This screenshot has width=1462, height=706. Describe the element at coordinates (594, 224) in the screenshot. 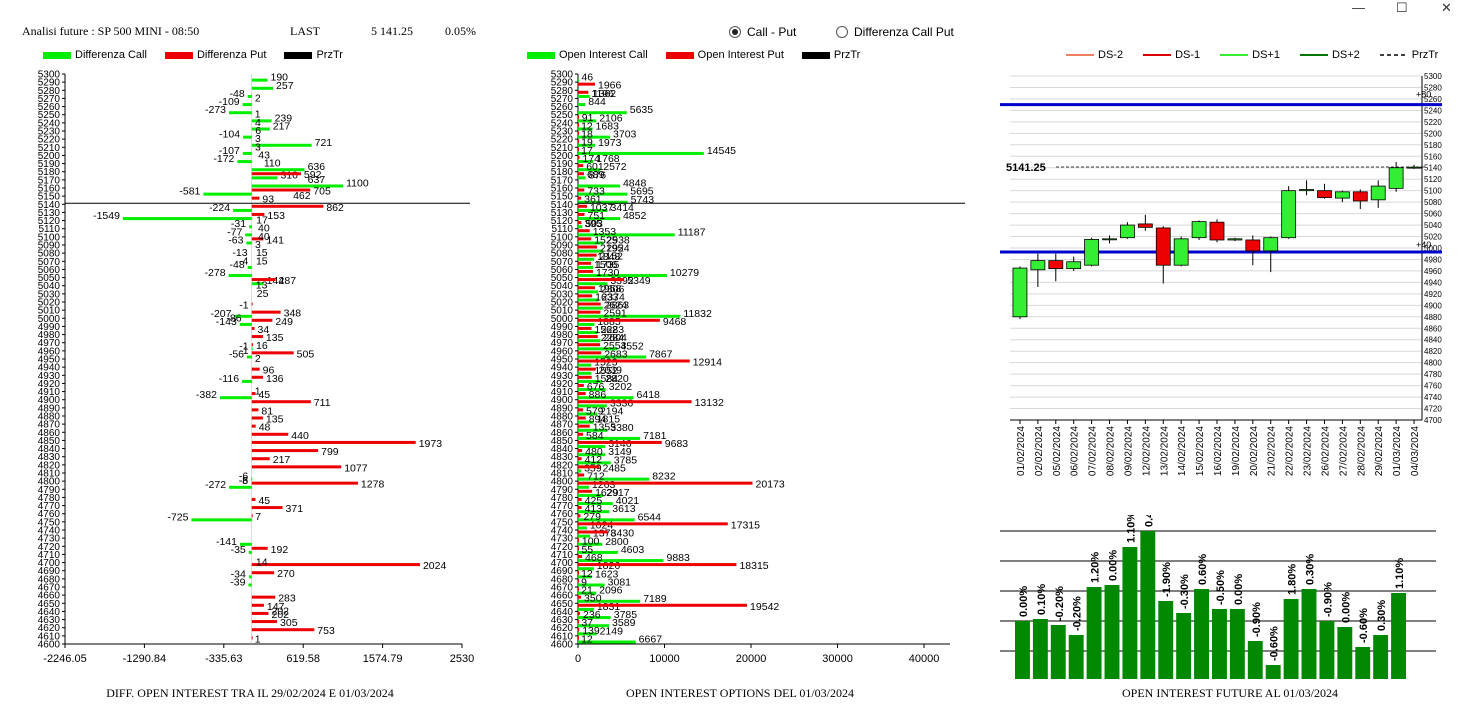

I see `data-label: 503` at that location.